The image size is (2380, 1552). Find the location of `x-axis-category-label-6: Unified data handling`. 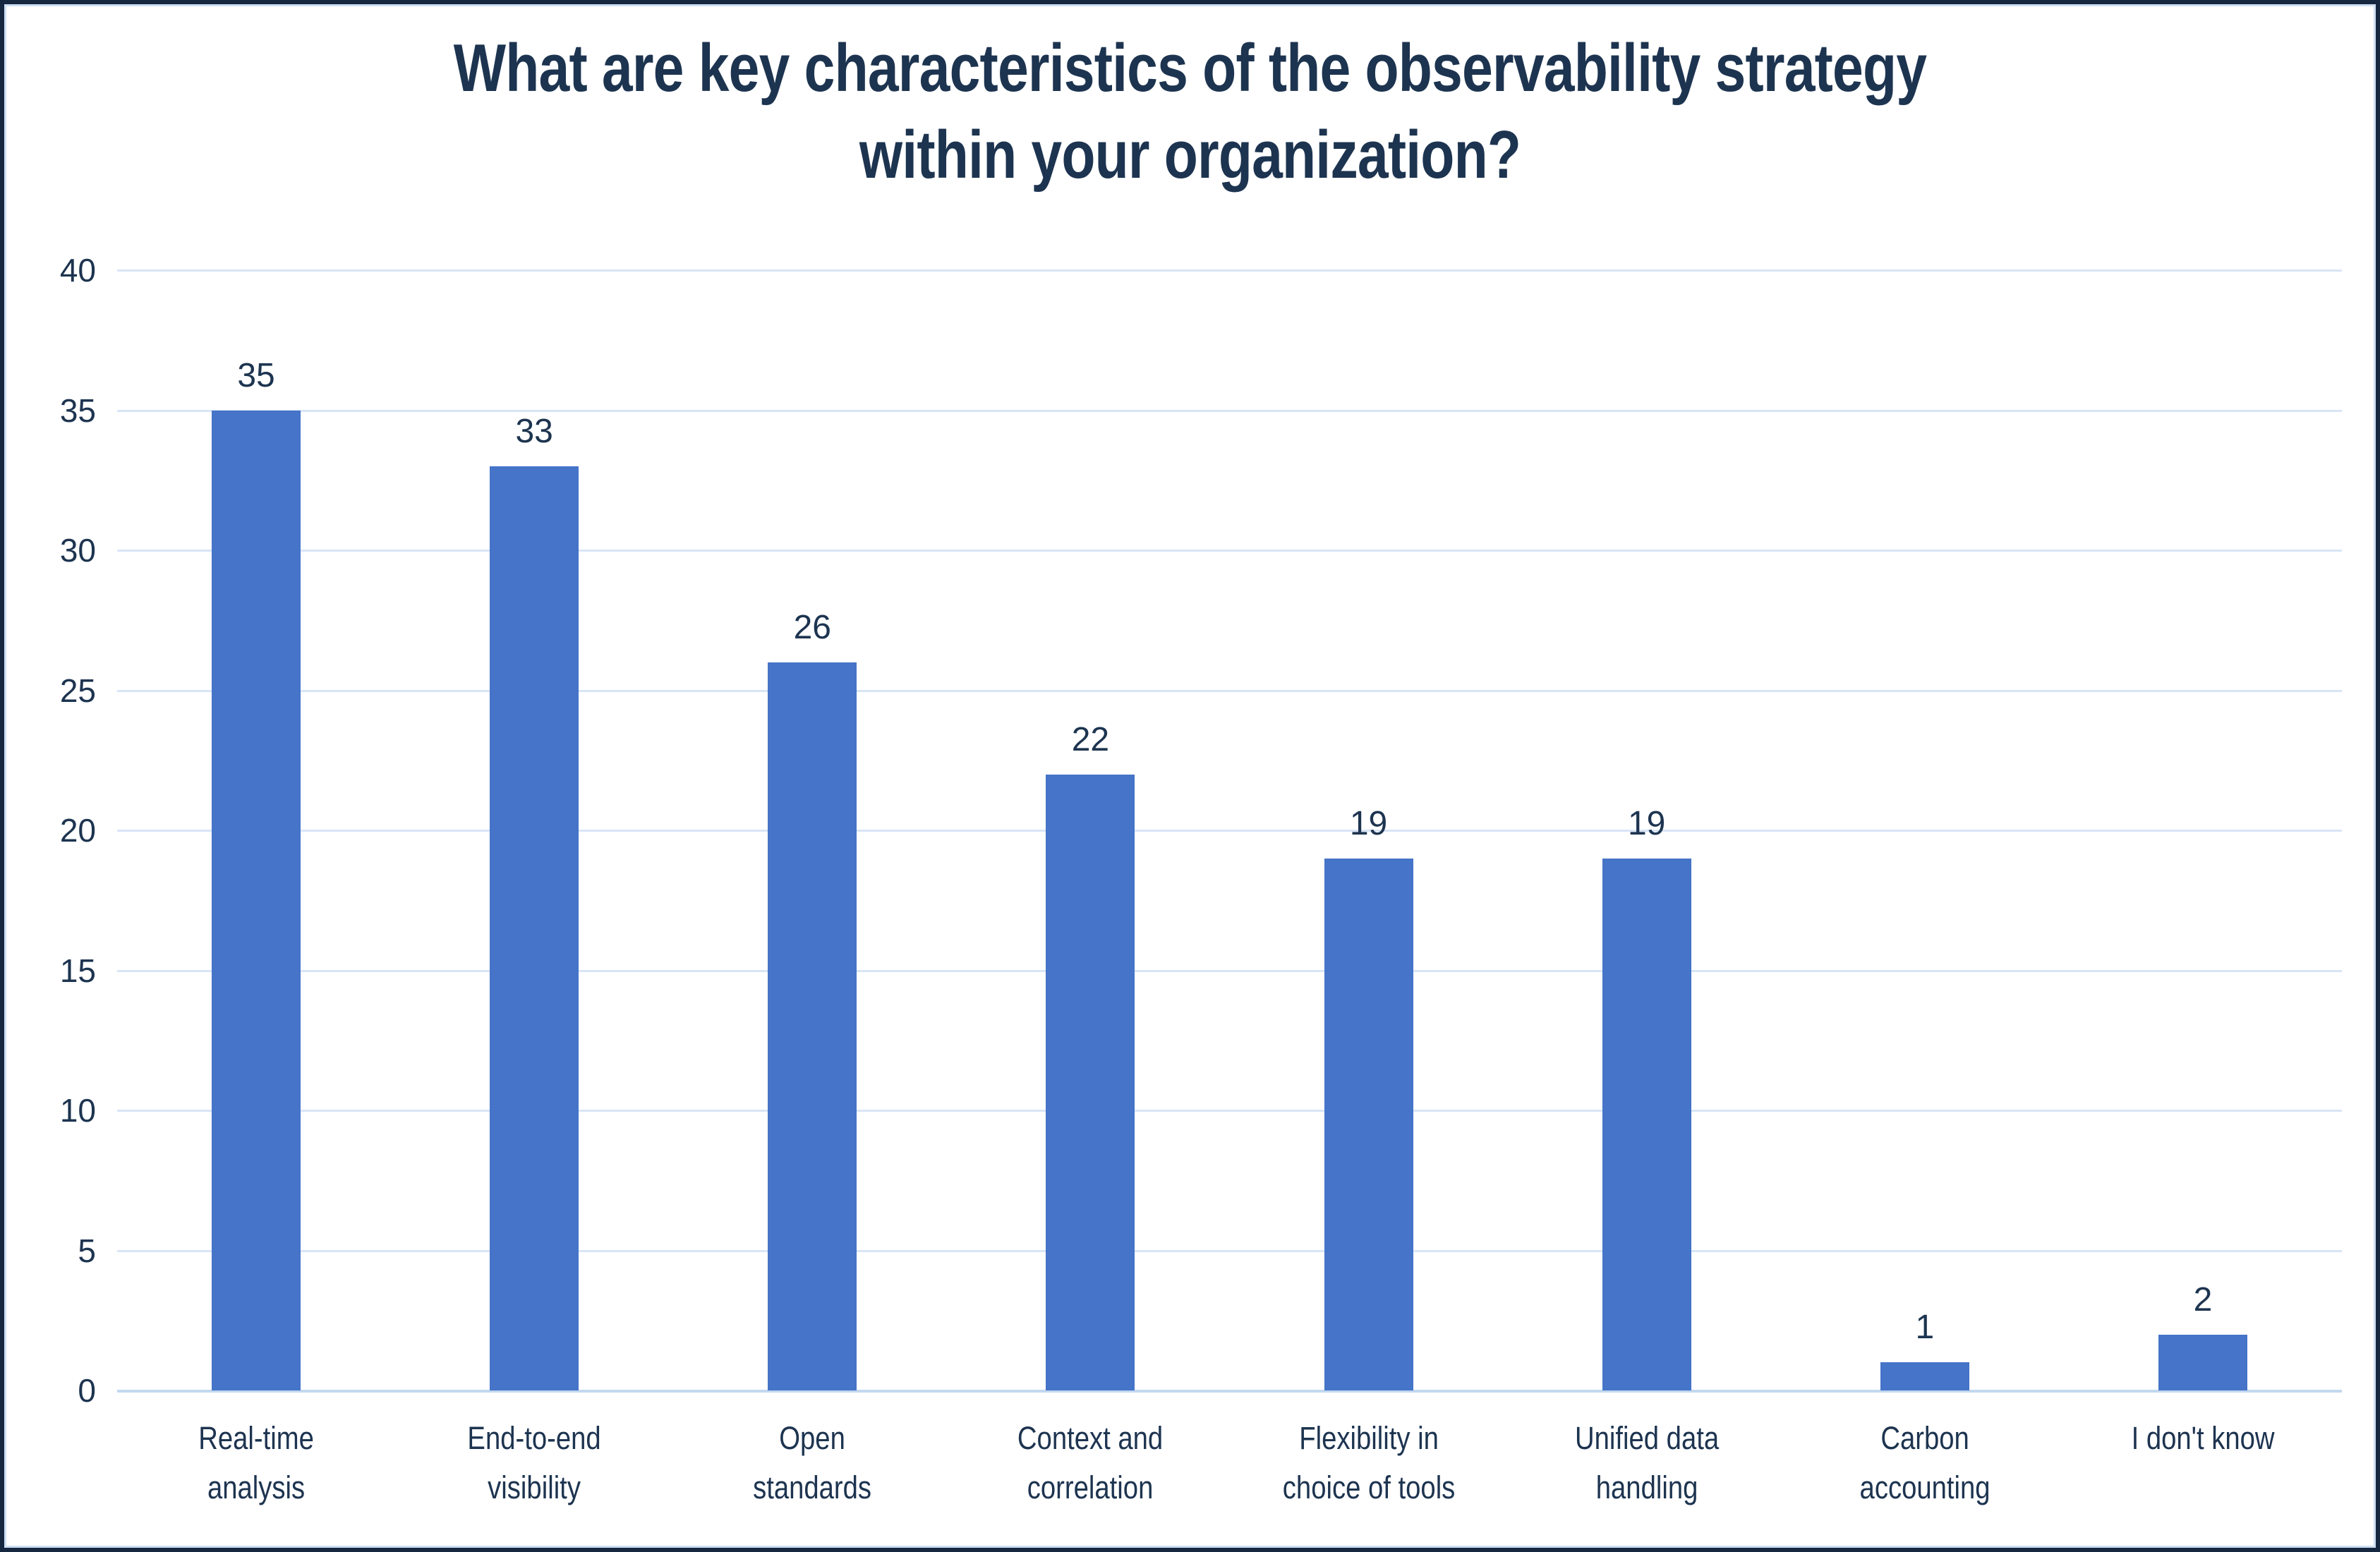

x-axis-category-label-6: Unified data handling is located at coordinates (1647, 1463).